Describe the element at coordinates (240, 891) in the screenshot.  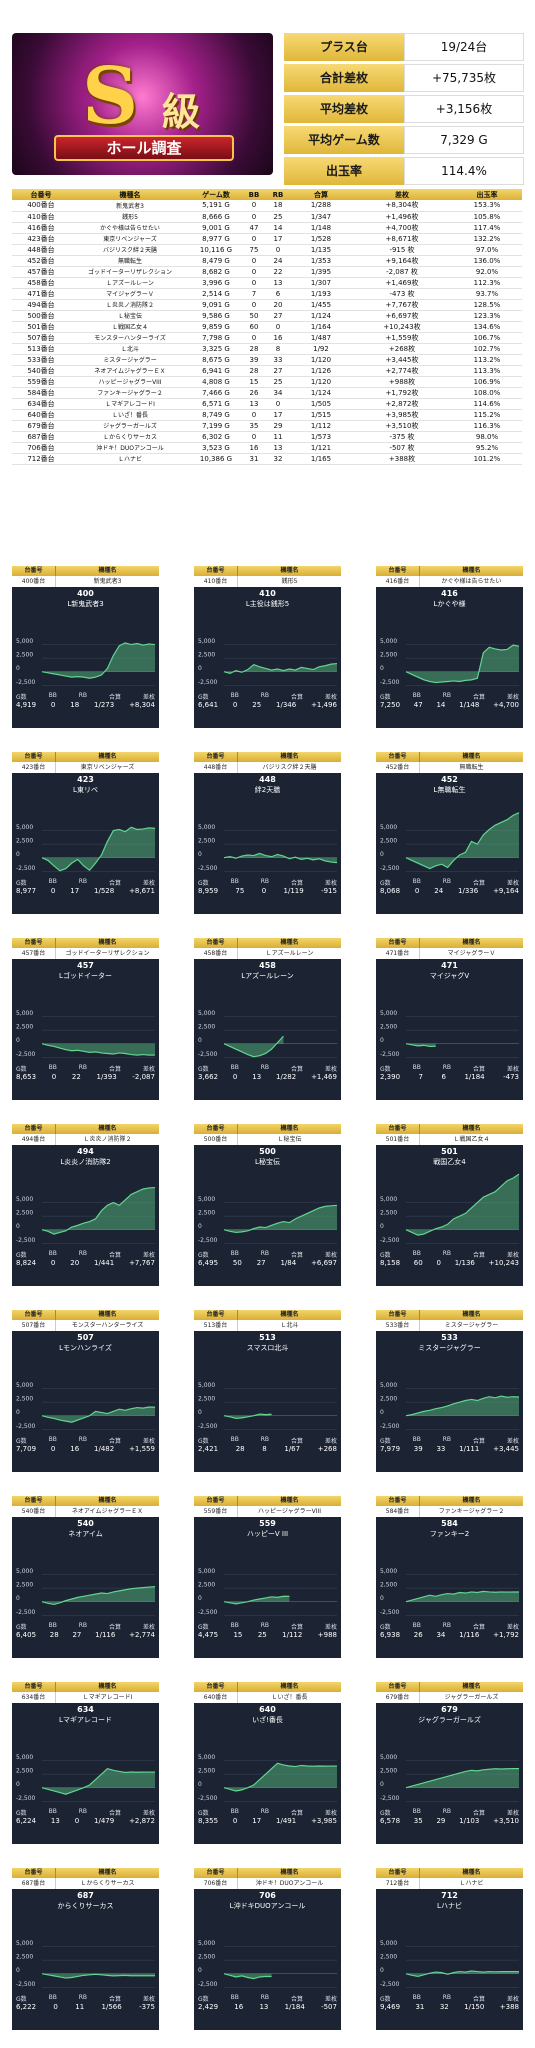
I see `footer-value: 75` at that location.